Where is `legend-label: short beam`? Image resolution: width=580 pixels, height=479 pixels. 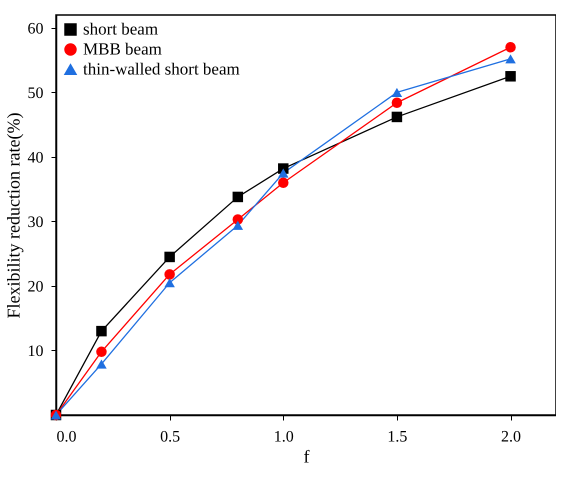
legend-label: short beam is located at coordinates (120, 29).